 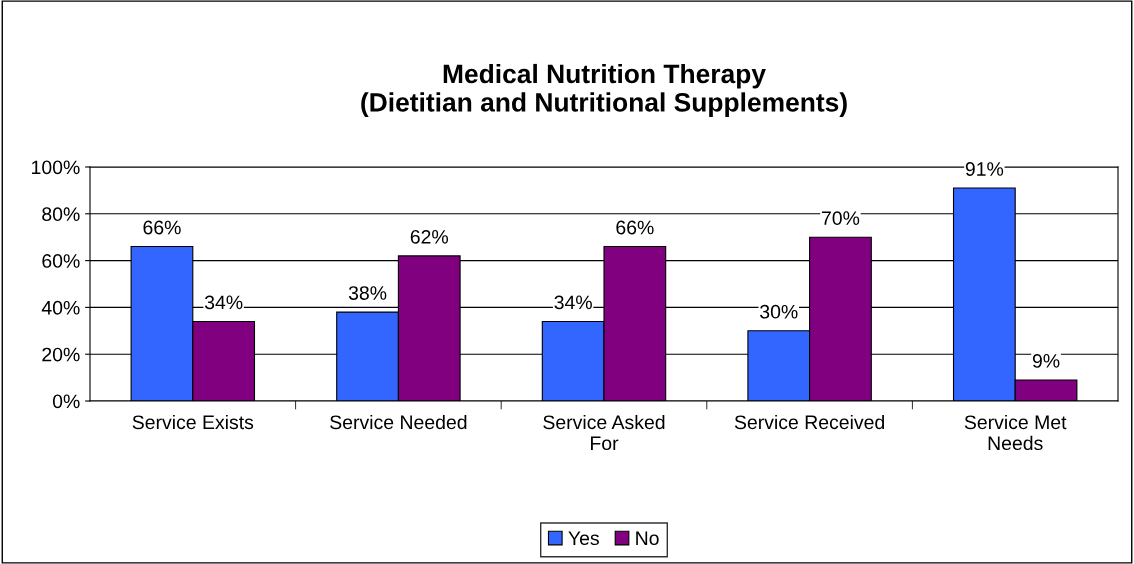 I want to click on data-label: 91%, so click(x=984, y=169).